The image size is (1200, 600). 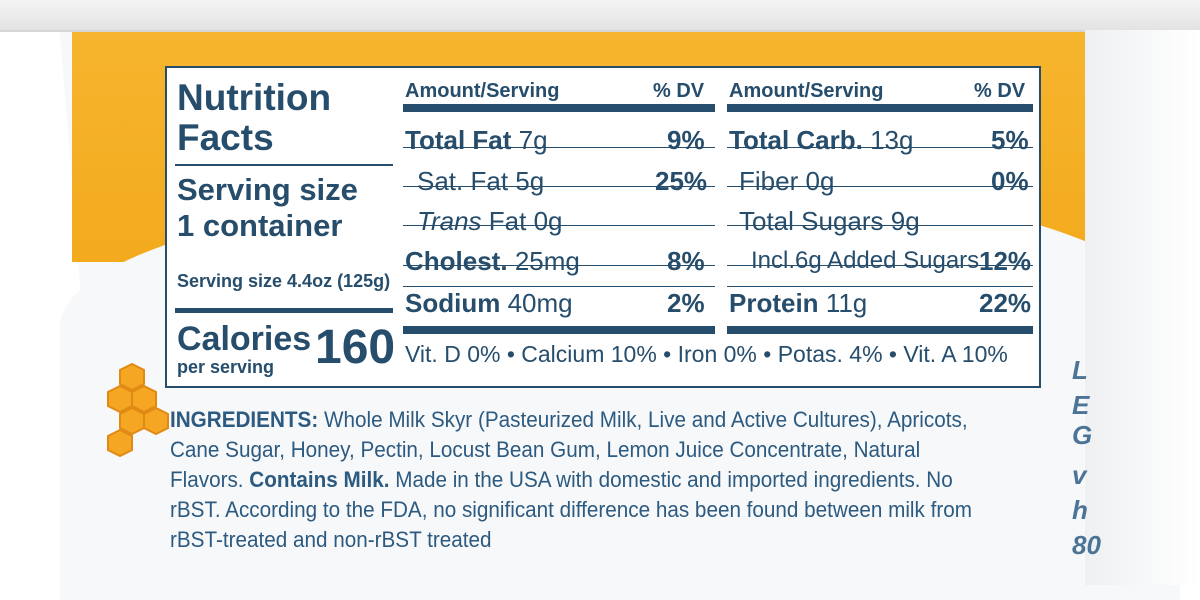 I want to click on dv-sodium: 2%, so click(x=686, y=303).